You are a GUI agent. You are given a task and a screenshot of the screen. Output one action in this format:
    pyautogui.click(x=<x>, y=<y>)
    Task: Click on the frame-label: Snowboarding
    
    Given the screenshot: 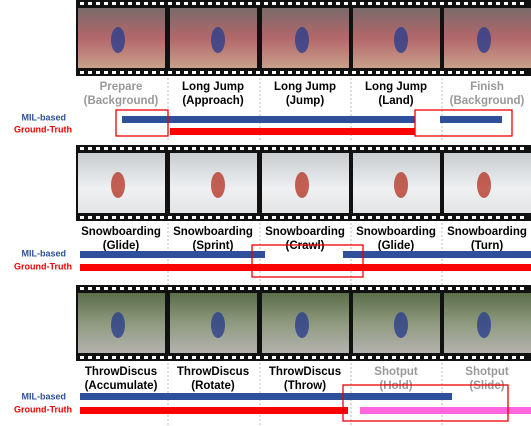 What is the action you would take?
    pyautogui.click(x=487, y=232)
    